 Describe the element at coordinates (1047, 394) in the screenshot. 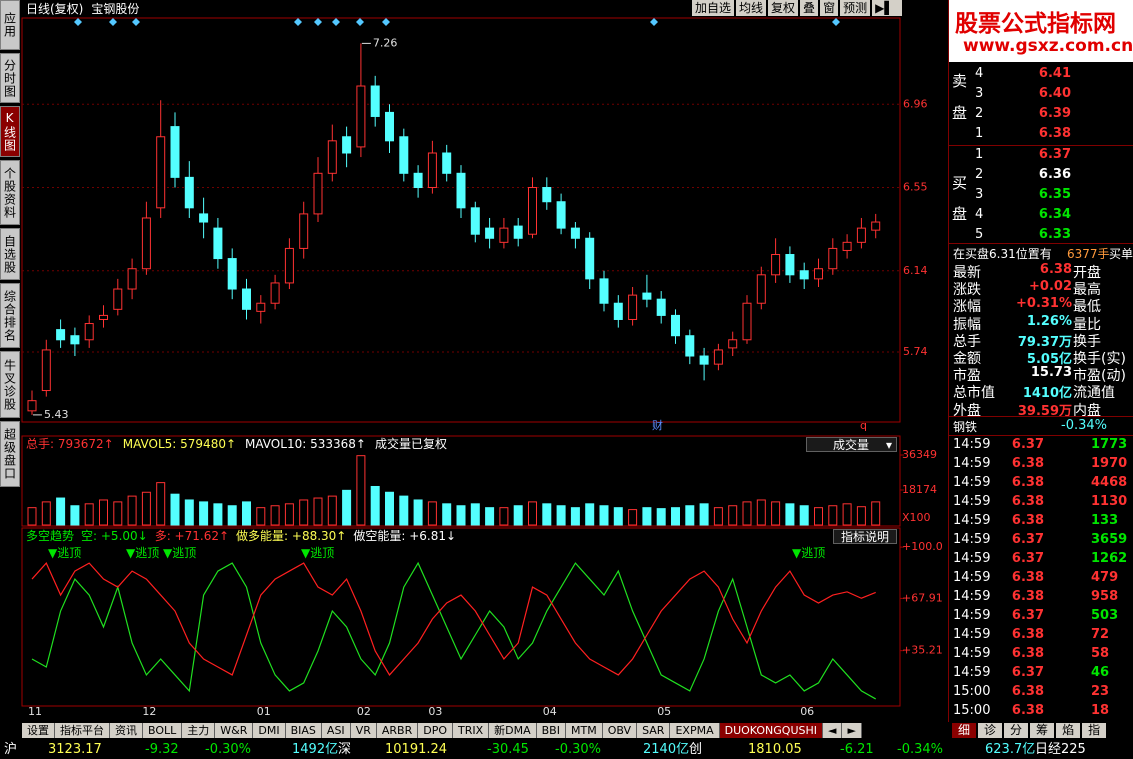

I see `stat-value: 1410亿` at that location.